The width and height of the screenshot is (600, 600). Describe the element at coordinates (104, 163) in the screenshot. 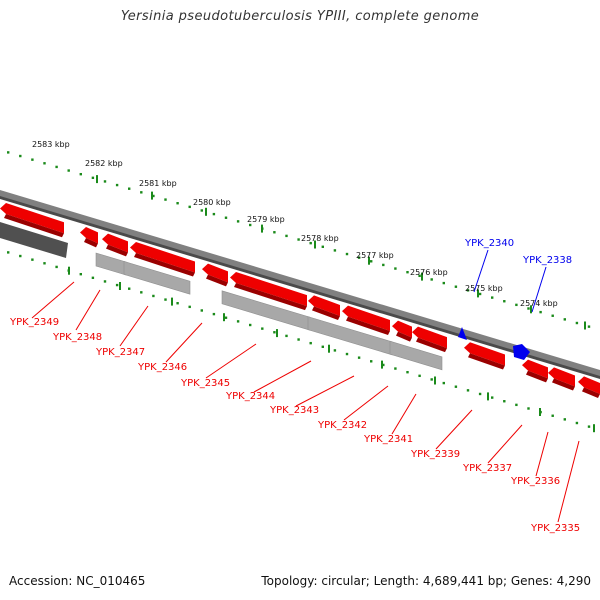

I see `scale-label: 2582 kbp` at that location.